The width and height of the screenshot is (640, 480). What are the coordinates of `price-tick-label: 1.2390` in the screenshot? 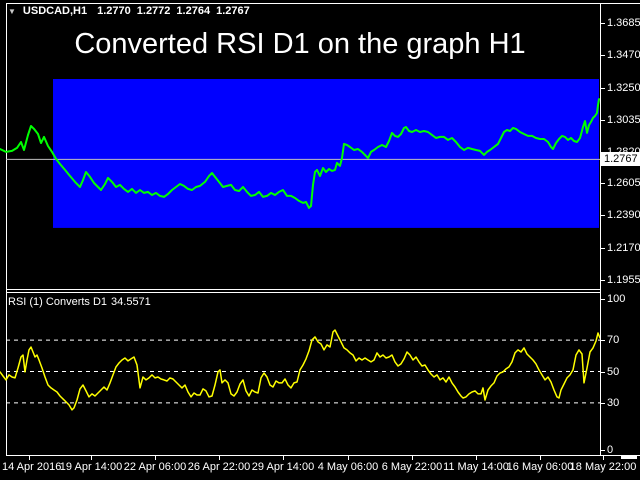 It's located at (623, 215).